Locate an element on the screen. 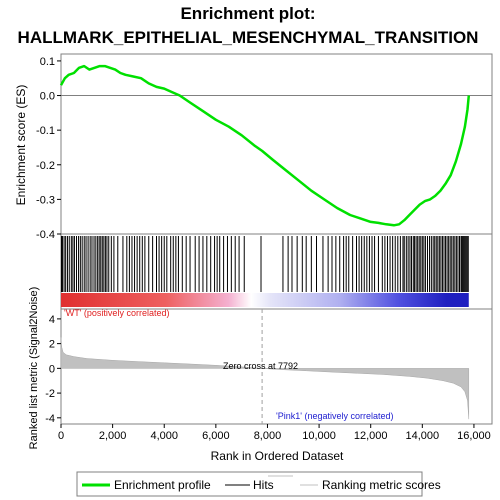  ranking-metric-area is located at coordinates (265, 378).